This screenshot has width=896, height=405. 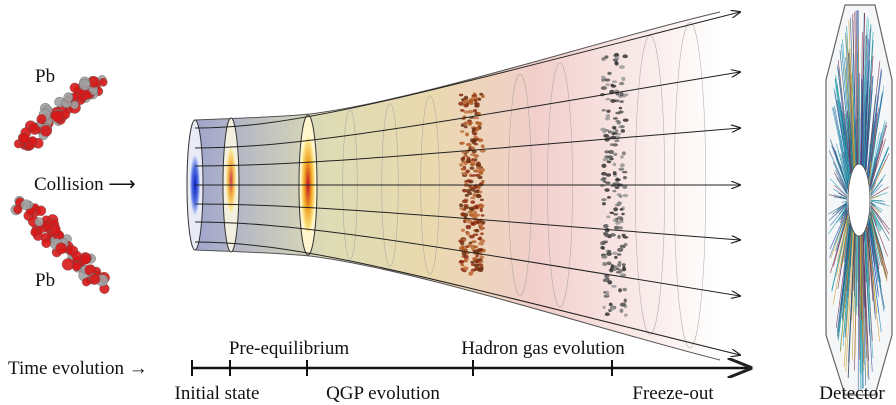 What do you see at coordinates (673, 393) in the screenshot?
I see `stage-label: Freeze-out` at bounding box center [673, 393].